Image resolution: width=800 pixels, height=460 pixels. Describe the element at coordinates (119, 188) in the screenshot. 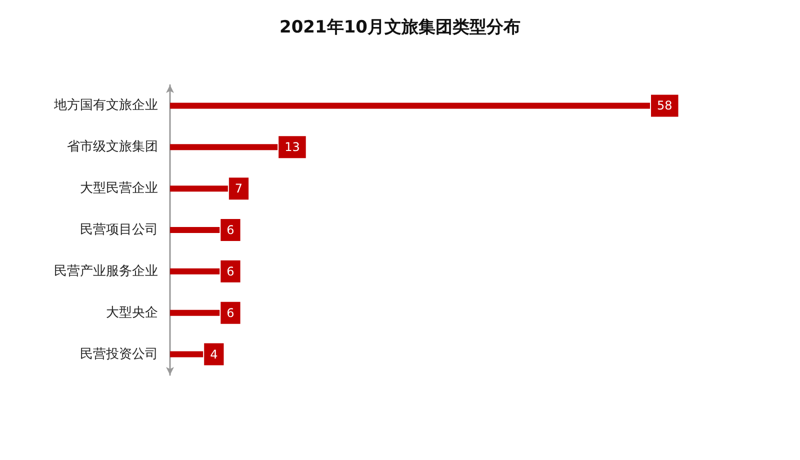

I see `y-tick-label: 大型民营企业` at that location.